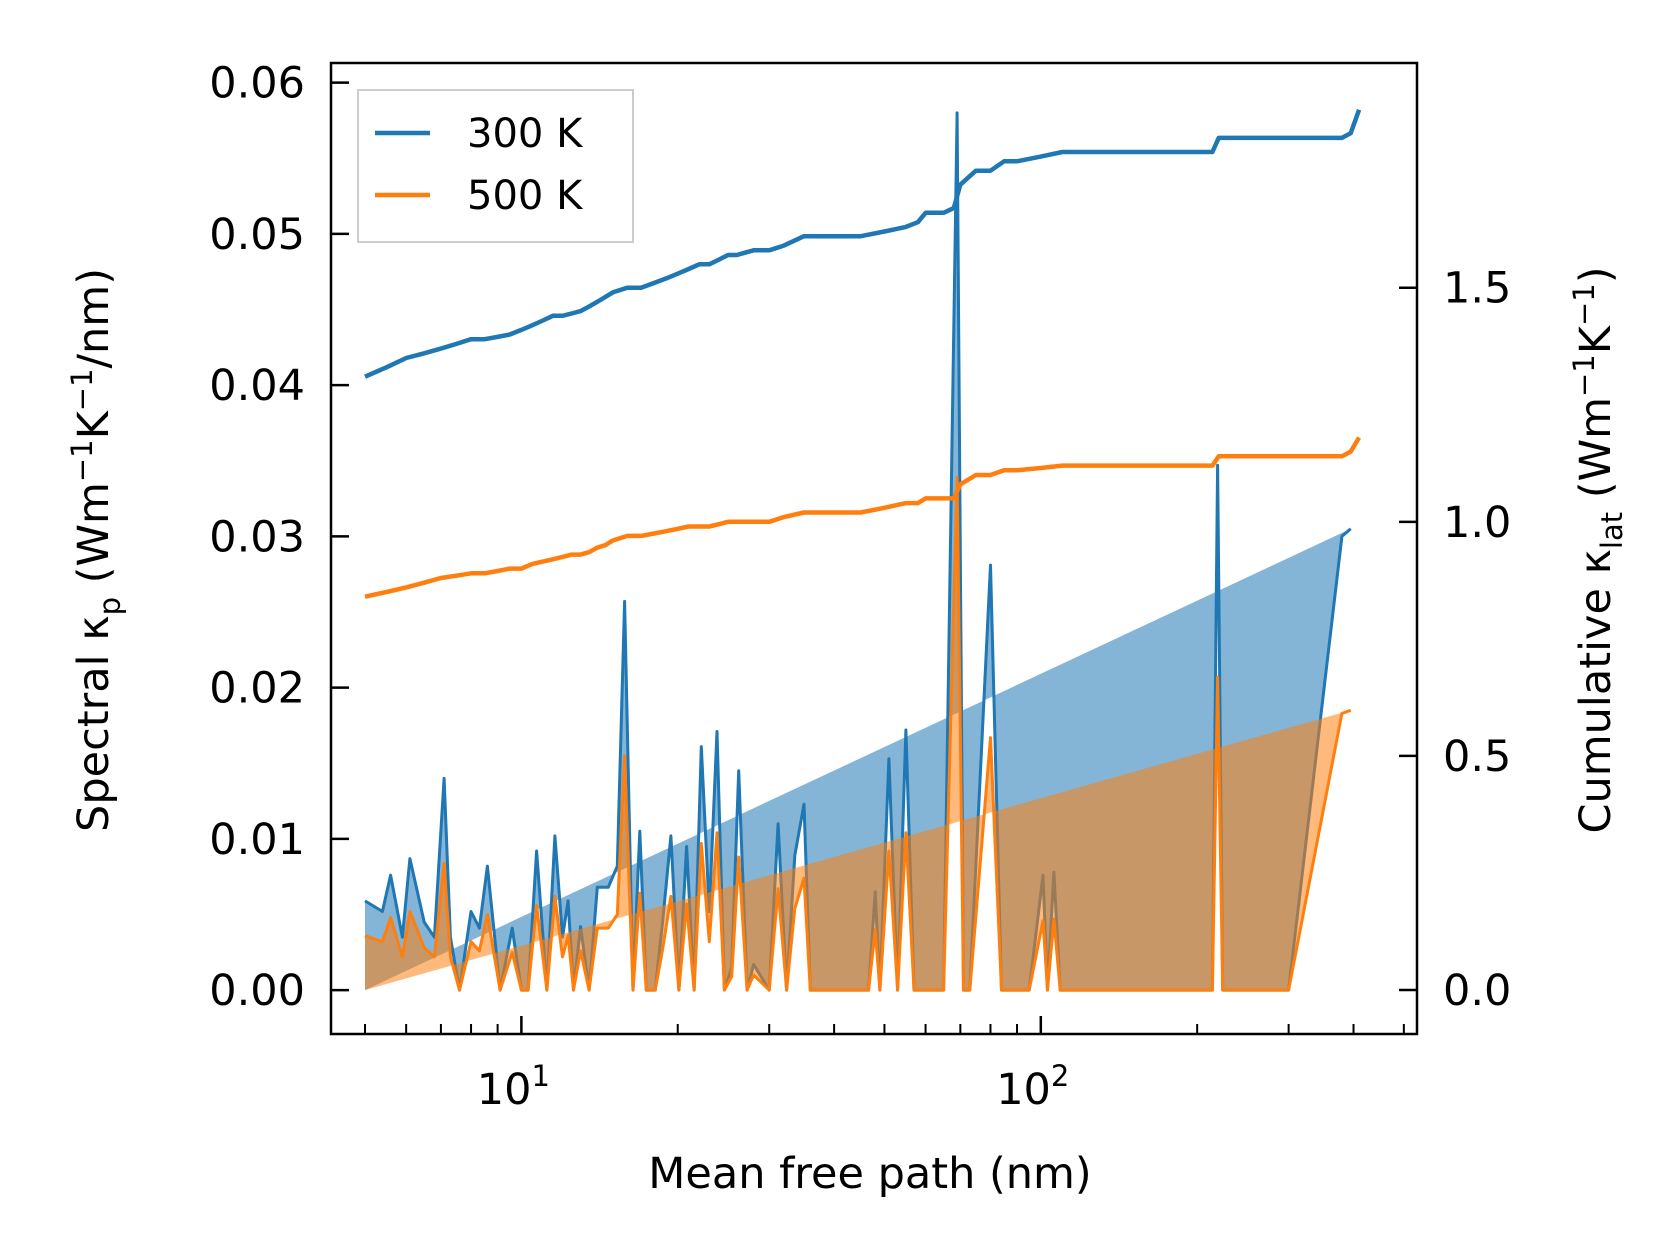  I want to click on right-axis-title-unit-mid: K, so click(1596, 339).